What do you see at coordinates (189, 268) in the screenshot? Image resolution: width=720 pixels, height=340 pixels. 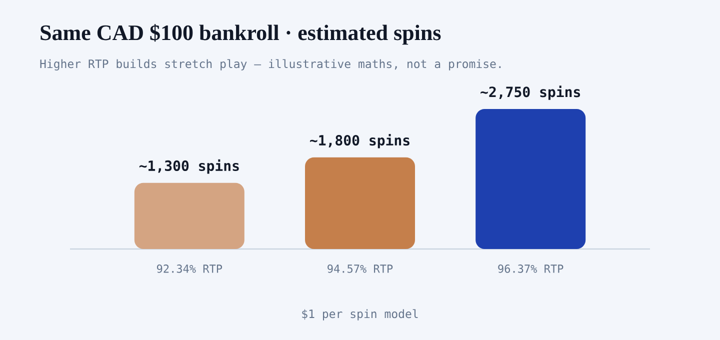 I see `x-tick-label: 92.34% RTP` at bounding box center [189, 268].